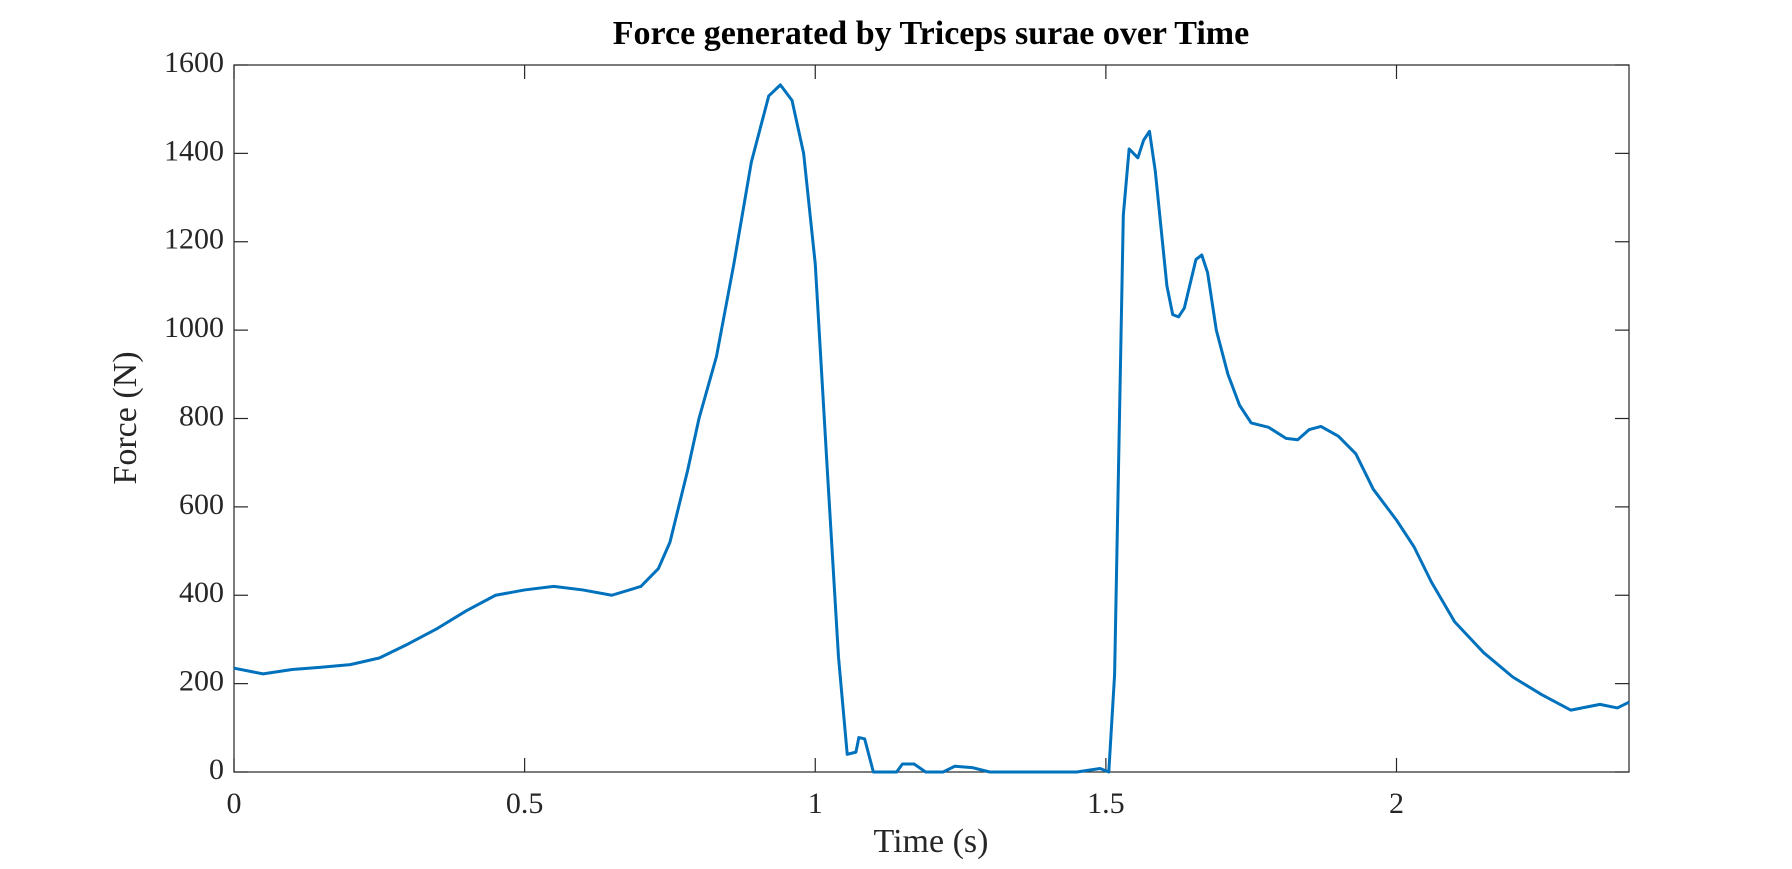 The image size is (1792, 869). What do you see at coordinates (1106, 803) in the screenshot?
I see `x-tick-label: 1.5` at bounding box center [1106, 803].